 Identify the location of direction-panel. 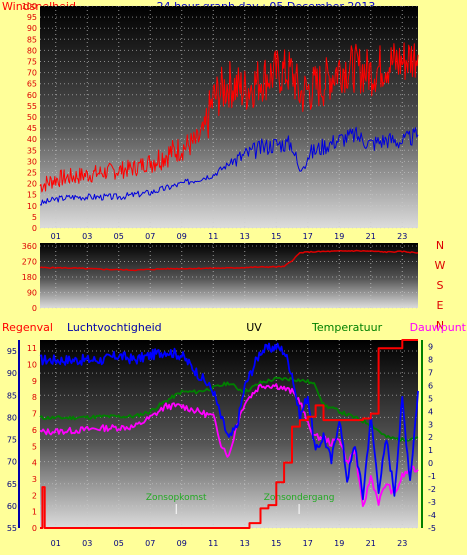
(229, 275).